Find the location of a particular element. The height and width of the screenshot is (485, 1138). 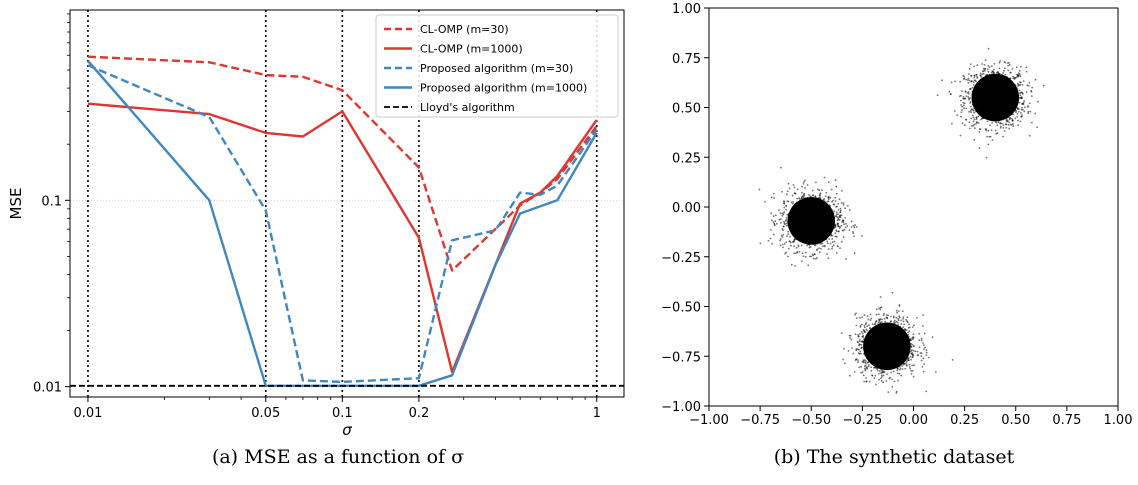

y-tick-label: −0.25 is located at coordinates (681, 258).